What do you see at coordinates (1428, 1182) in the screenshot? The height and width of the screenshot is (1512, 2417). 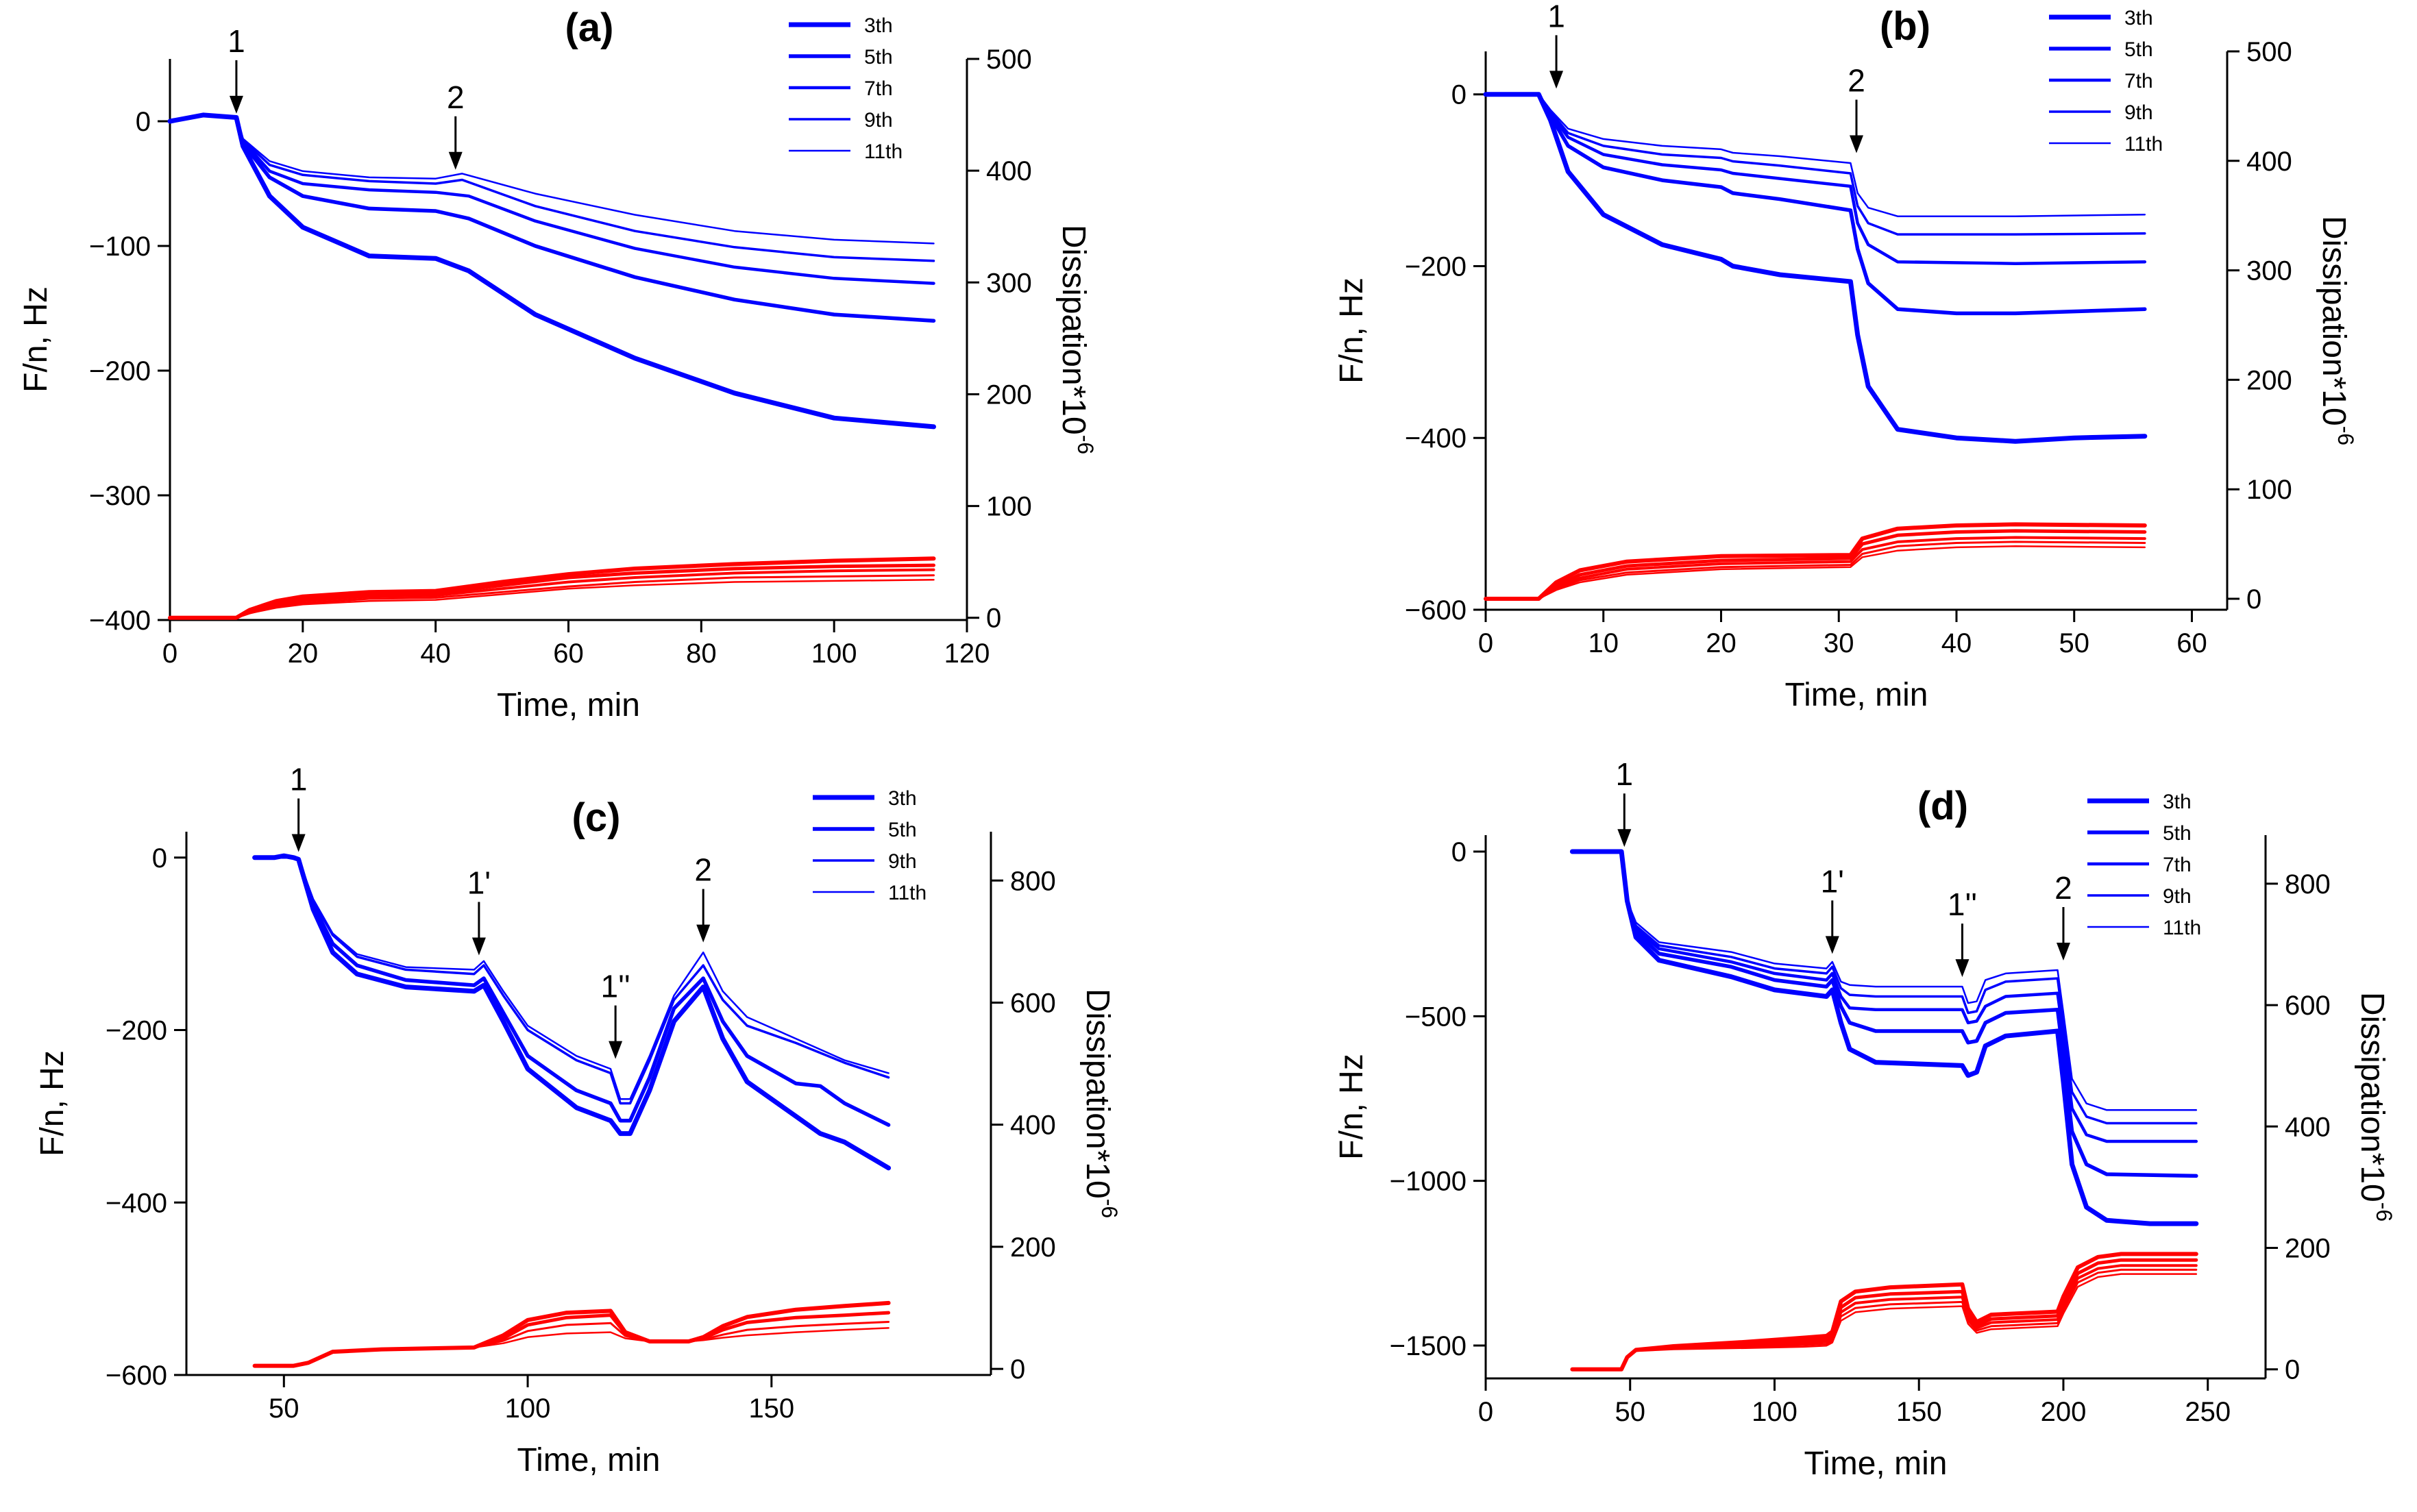 I see `y-tick-label: −1000` at bounding box center [1428, 1182].